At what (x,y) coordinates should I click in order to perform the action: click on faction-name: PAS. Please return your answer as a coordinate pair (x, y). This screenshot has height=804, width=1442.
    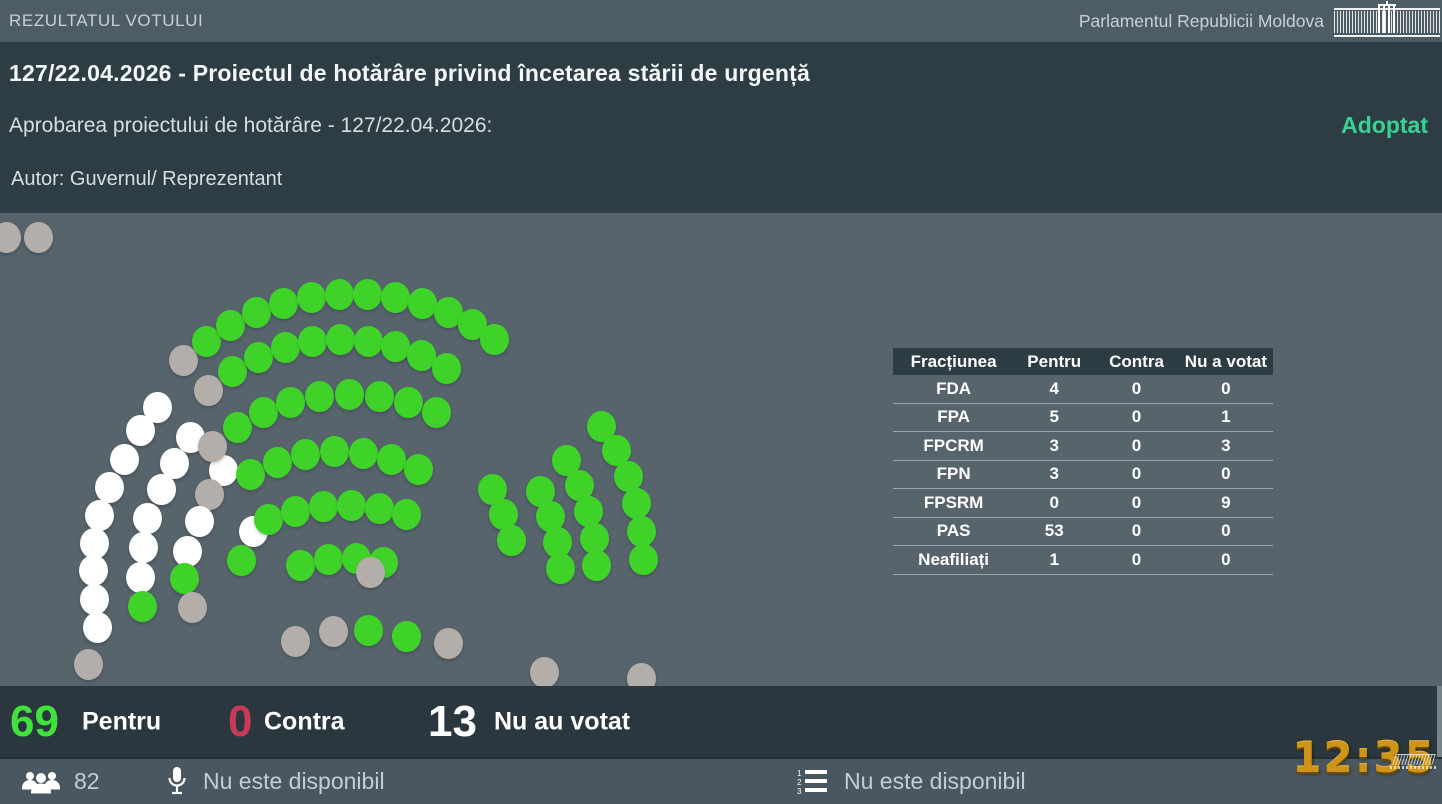
    Looking at the image, I should click on (954, 531).